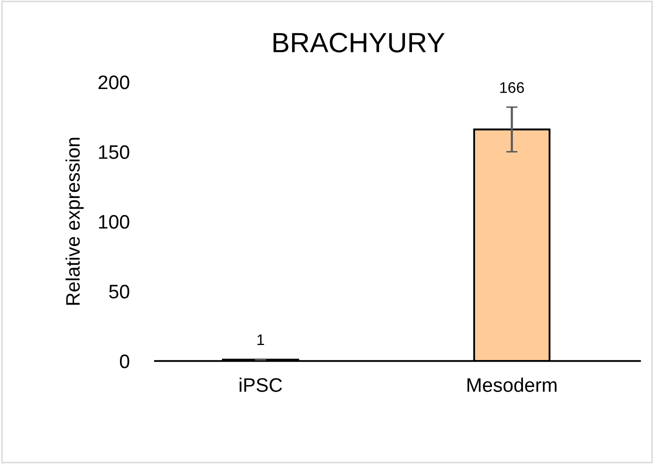 This screenshot has height=464, width=654. What do you see at coordinates (125, 361) in the screenshot?
I see `y-tick-label: 0` at bounding box center [125, 361].